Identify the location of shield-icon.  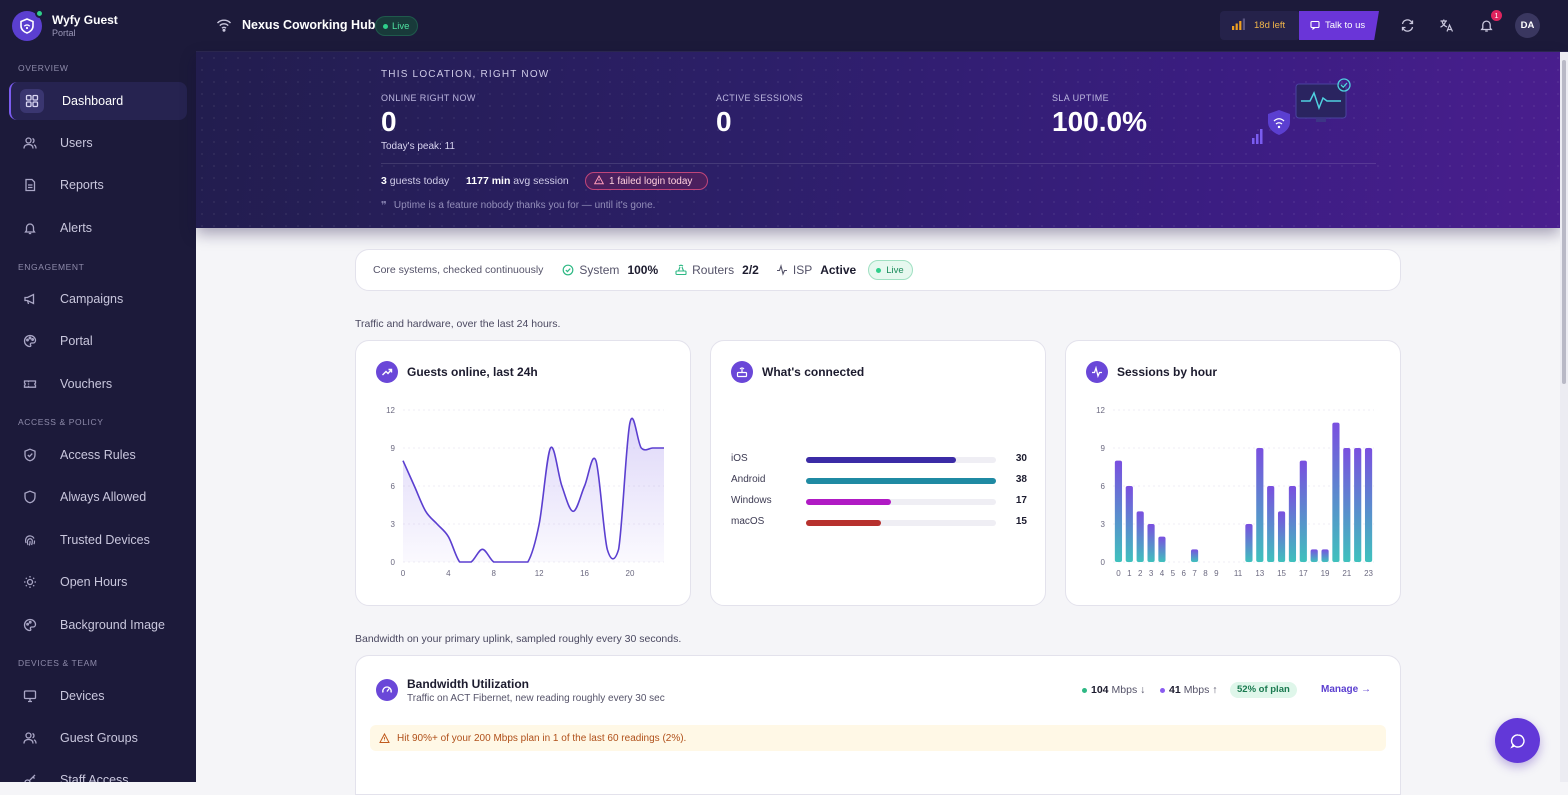
(30, 455).